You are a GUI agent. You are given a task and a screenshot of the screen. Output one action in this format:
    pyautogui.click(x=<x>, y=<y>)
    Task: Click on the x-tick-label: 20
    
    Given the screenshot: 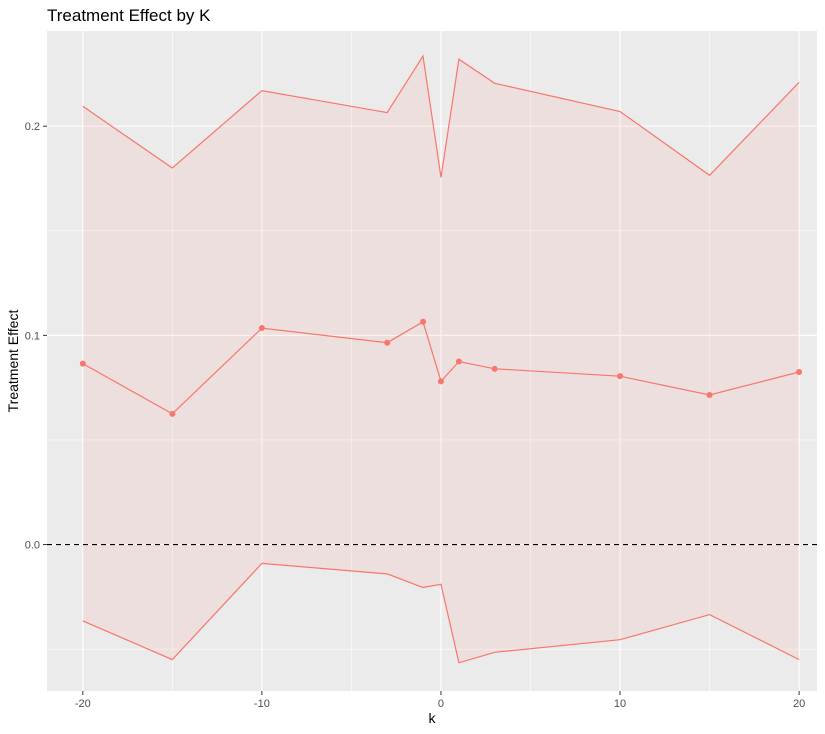 What is the action you would take?
    pyautogui.click(x=799, y=704)
    